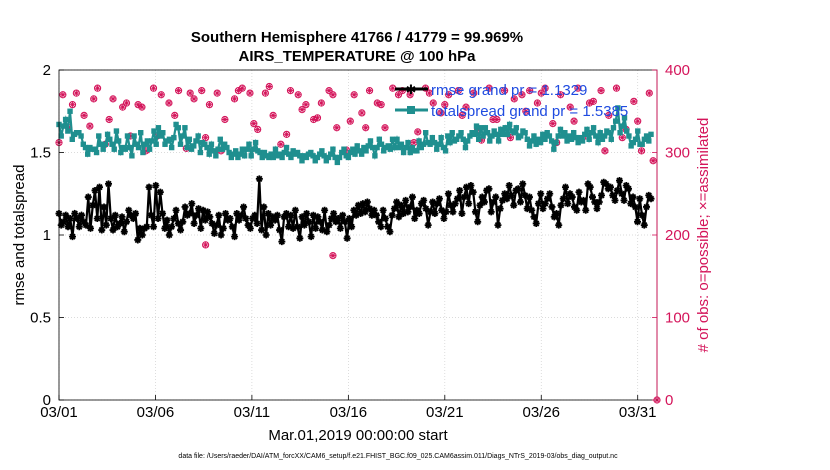 This screenshot has width=830, height=470. I want to click on right-y-tick-label: 300, so click(677, 153).